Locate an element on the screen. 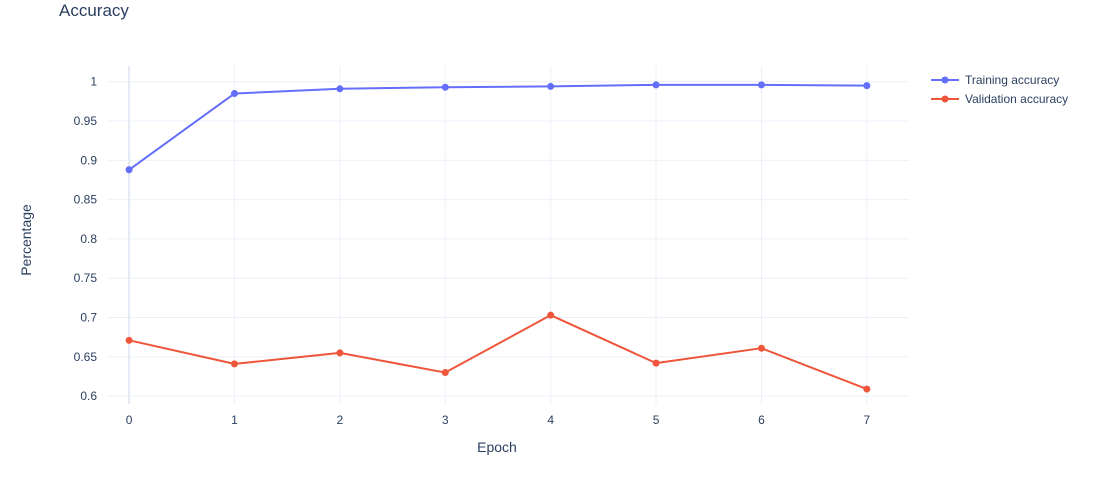 The width and height of the screenshot is (1104, 494). series-validation is located at coordinates (498, 352).